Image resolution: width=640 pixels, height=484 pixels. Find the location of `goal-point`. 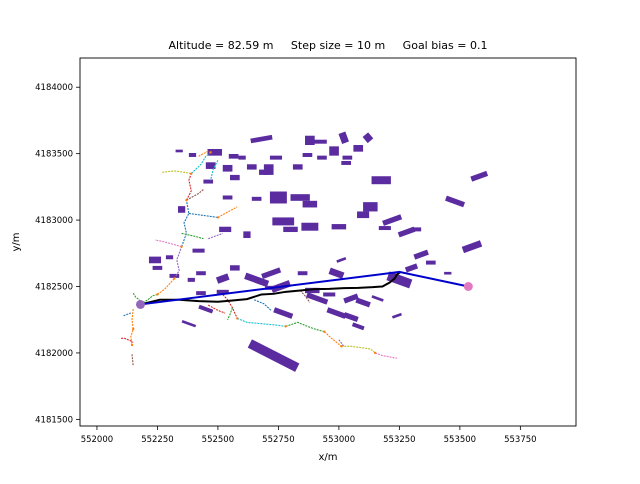

goal-point is located at coordinates (468, 287).